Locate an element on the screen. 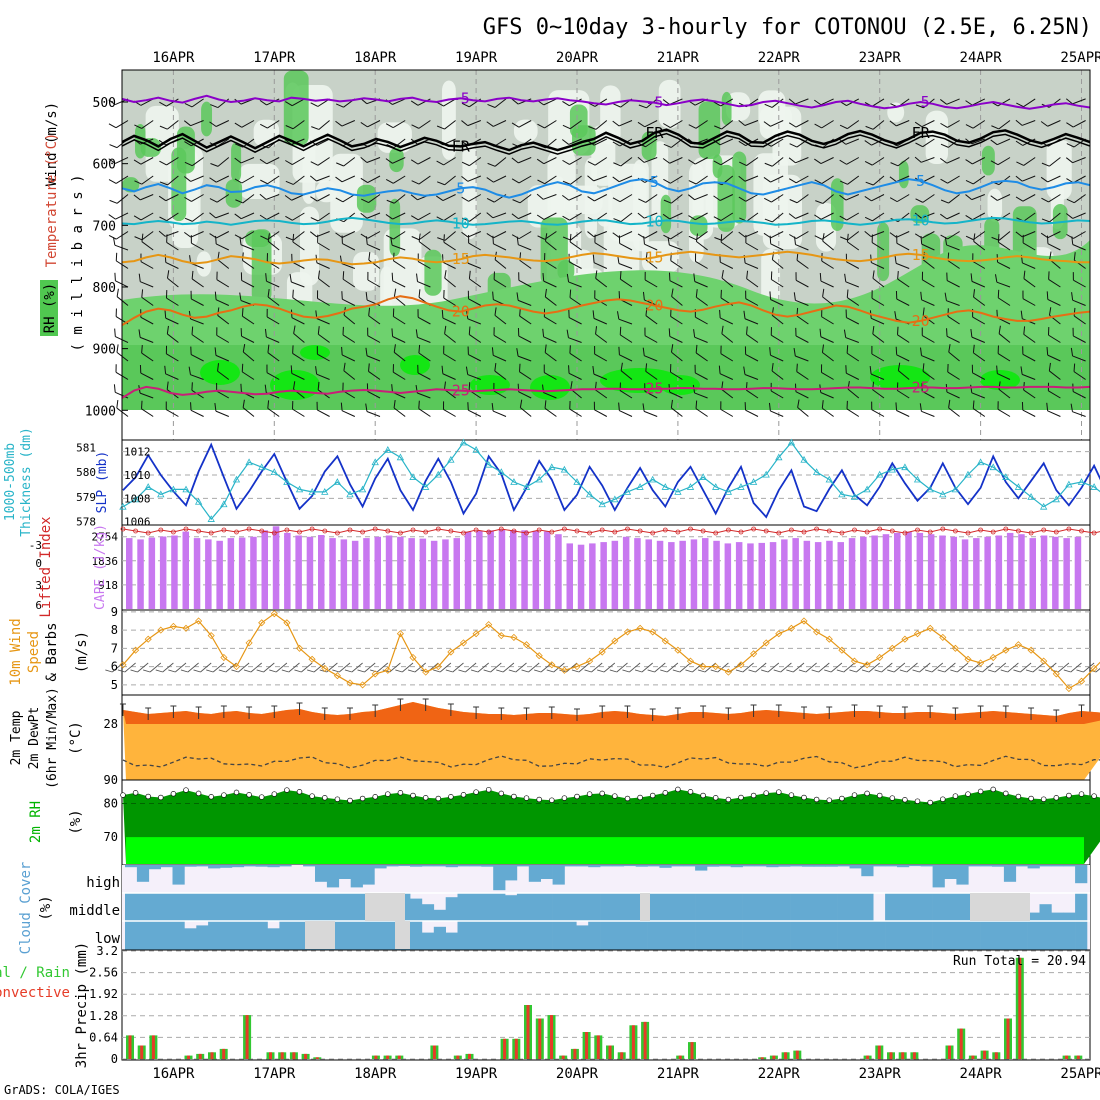  top-date-label: 24APR is located at coordinates (981, 58).